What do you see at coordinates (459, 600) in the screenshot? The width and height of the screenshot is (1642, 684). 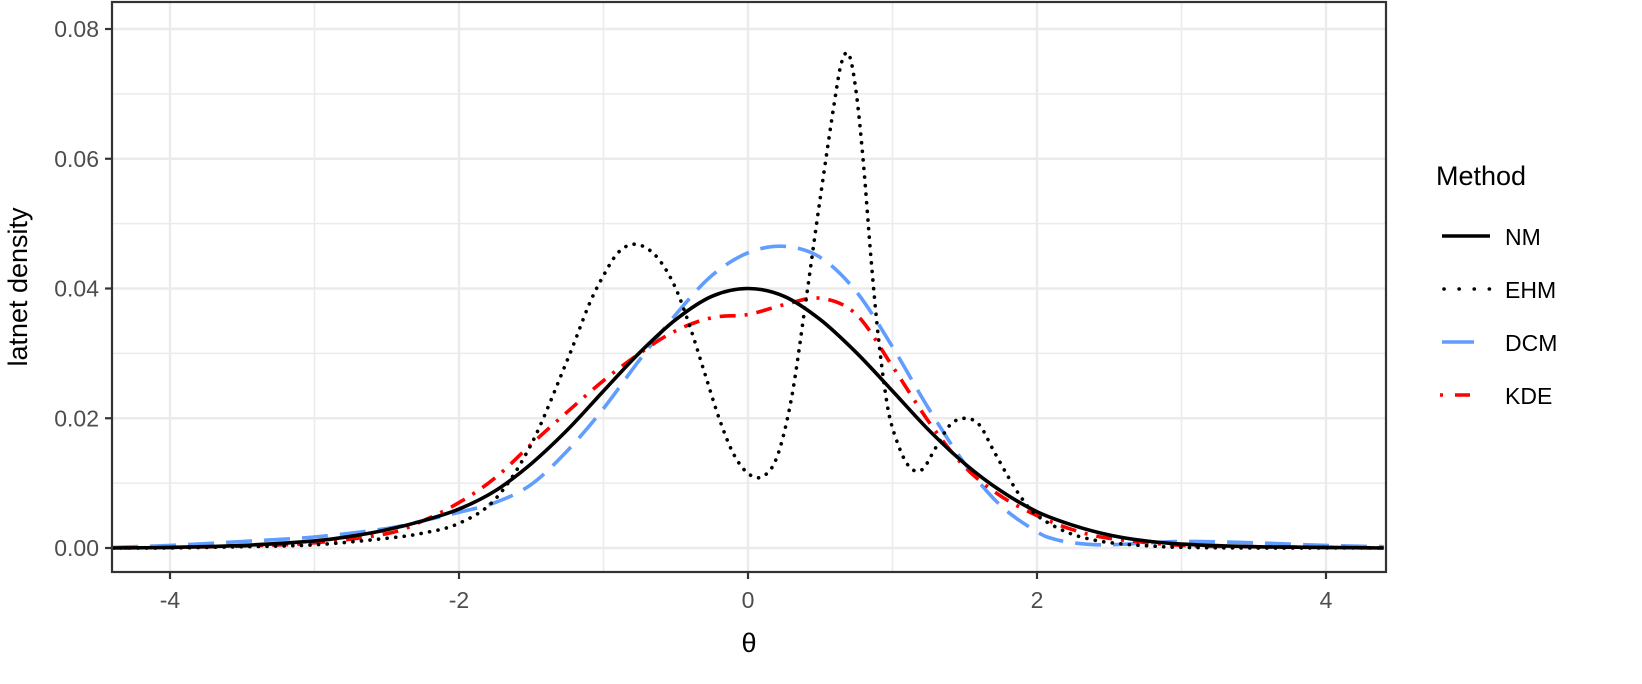 I see `x-tick-label: -2` at bounding box center [459, 600].